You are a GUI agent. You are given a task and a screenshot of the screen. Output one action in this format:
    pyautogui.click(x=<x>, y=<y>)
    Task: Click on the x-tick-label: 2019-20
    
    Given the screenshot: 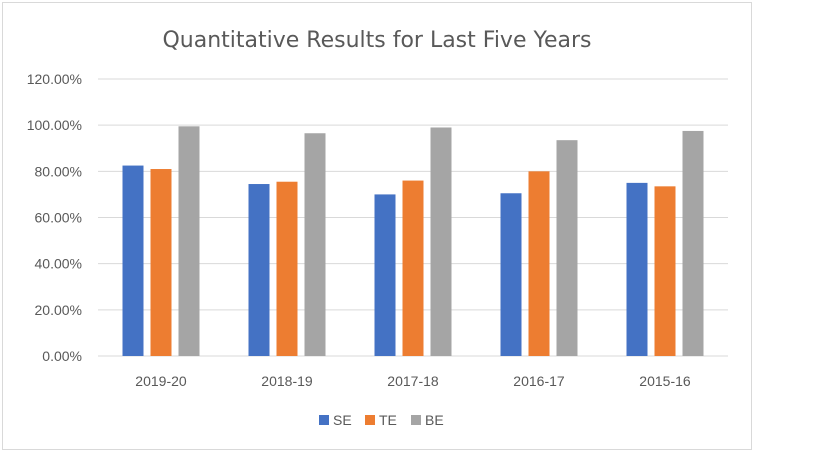 What is the action you would take?
    pyautogui.click(x=161, y=381)
    